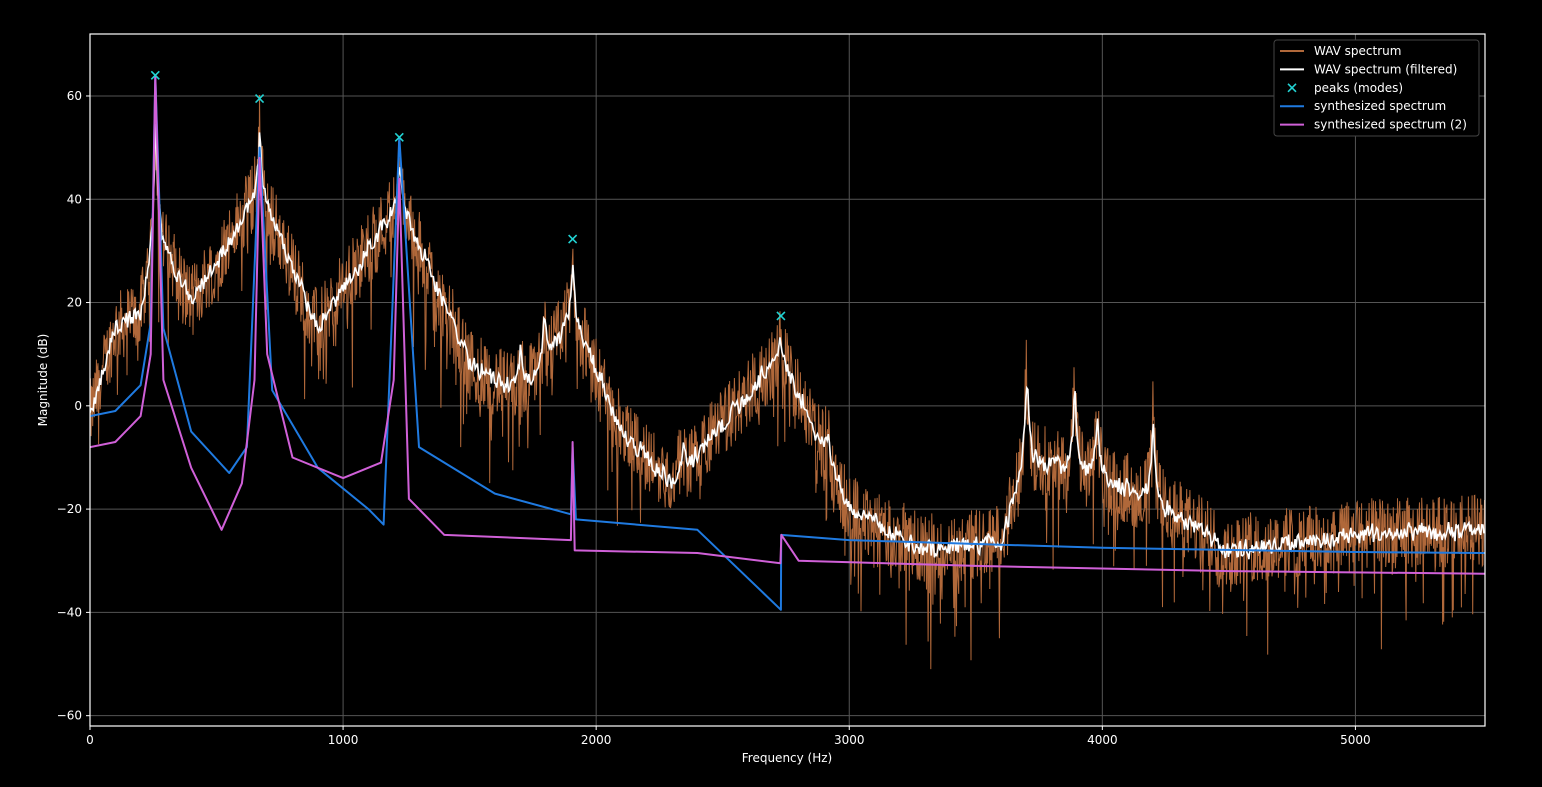 The image size is (1542, 787). What do you see at coordinates (468, 195) in the screenshot?
I see `peaks-series` at bounding box center [468, 195].